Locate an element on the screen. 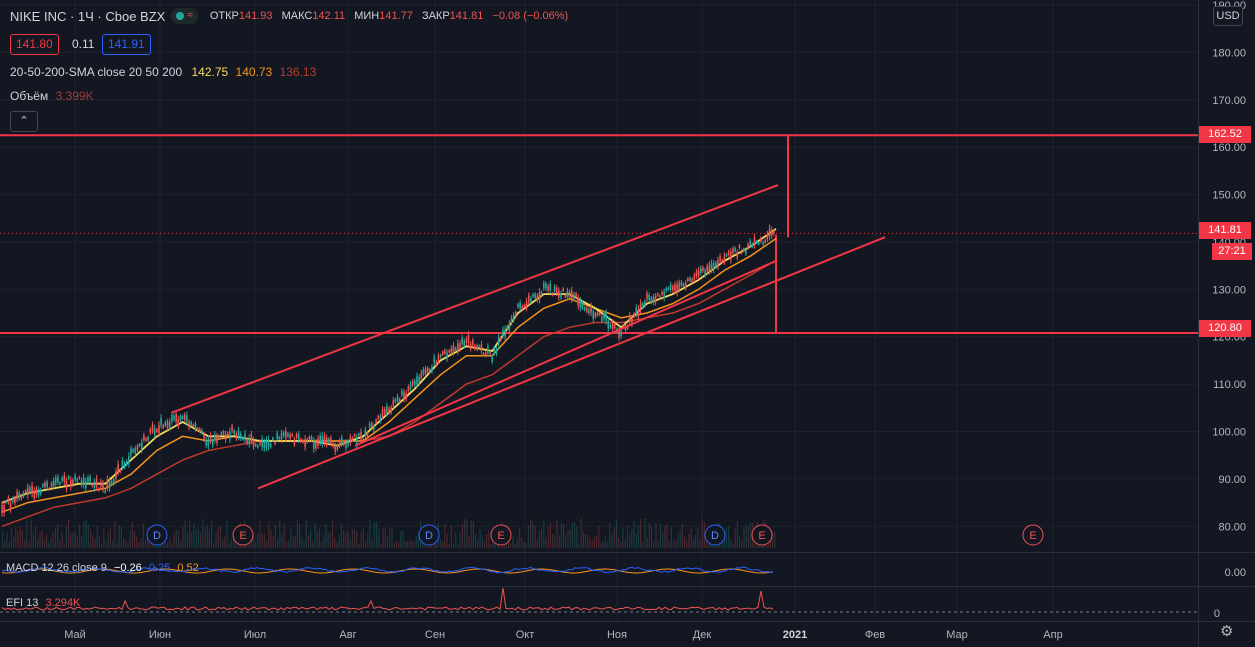  volume-bars is located at coordinates (389, 533).